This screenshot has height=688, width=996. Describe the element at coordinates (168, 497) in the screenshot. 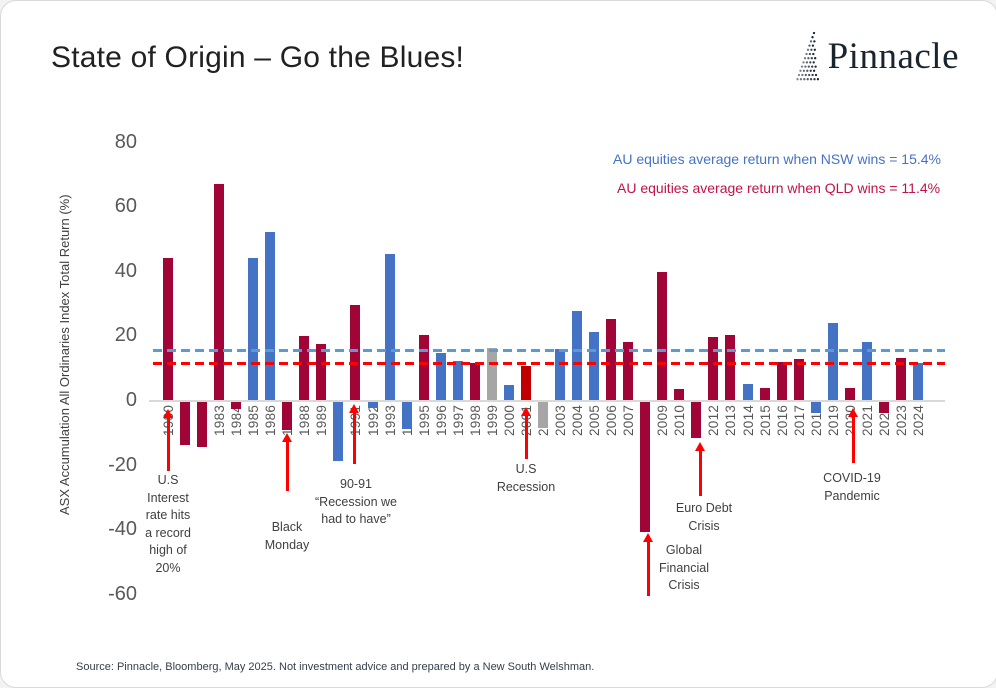

I see `annotation-line: Interest` at that location.